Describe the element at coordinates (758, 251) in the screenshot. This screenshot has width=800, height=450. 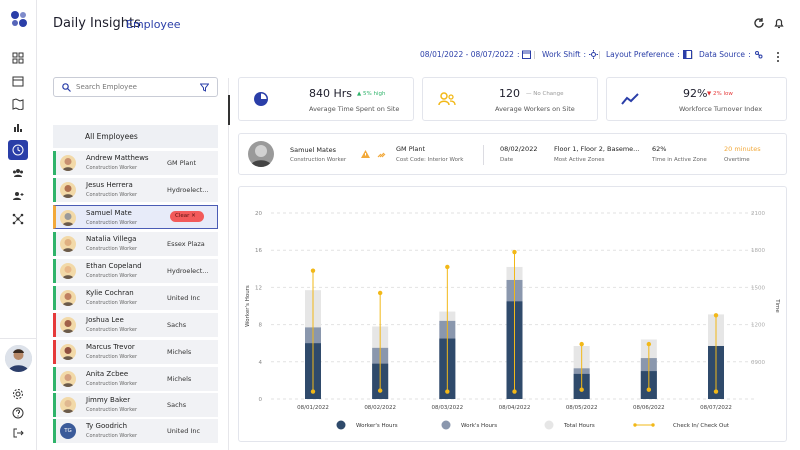
I see `y2-tick-label: 1800` at that location.